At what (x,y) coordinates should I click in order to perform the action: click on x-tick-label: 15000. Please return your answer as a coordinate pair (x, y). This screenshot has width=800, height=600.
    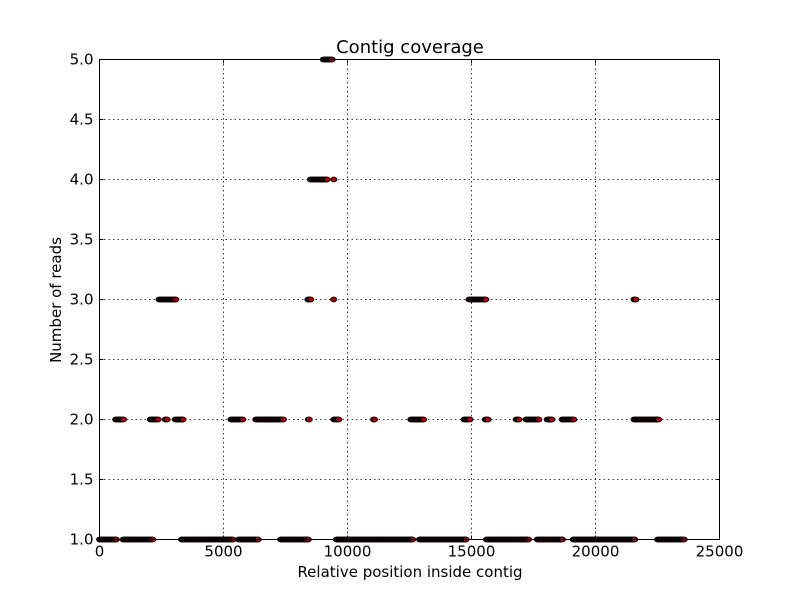
    Looking at the image, I should click on (472, 552).